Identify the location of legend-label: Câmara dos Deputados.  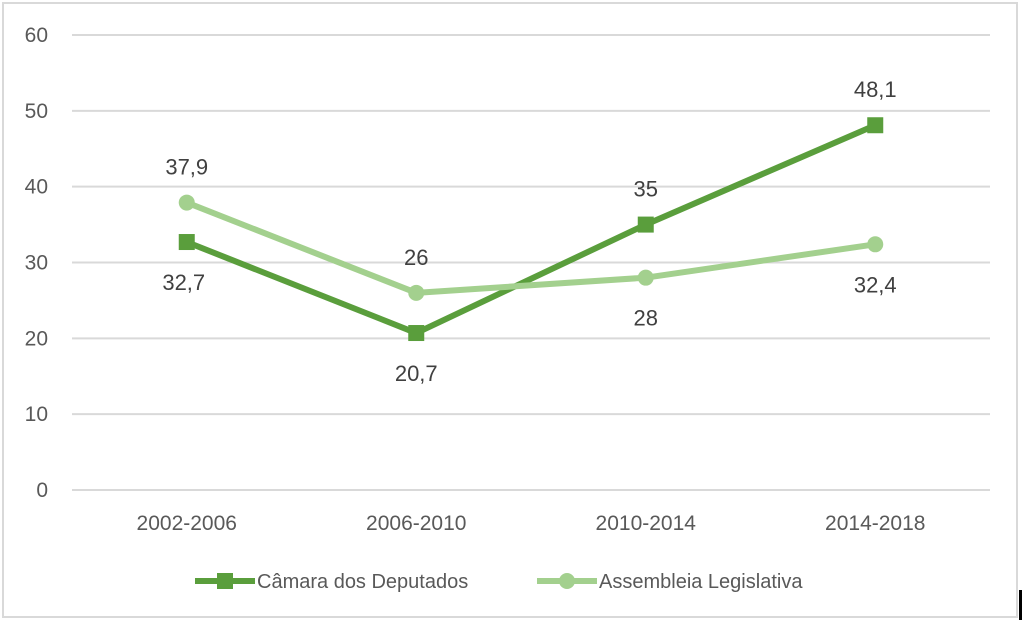
(362, 582).